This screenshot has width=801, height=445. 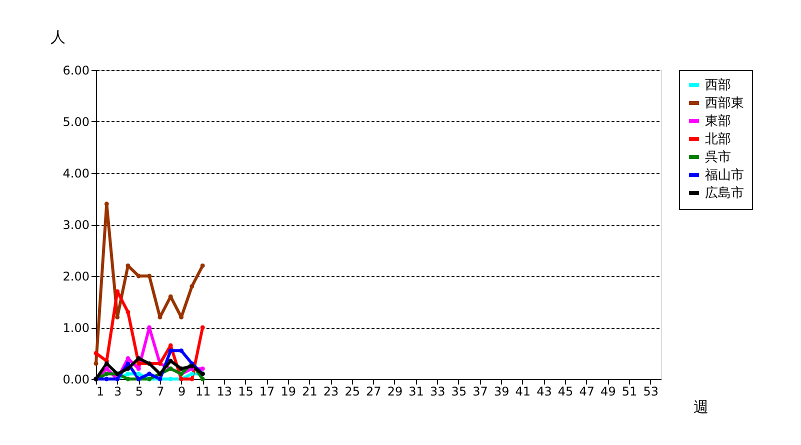 What do you see at coordinates (718, 157) in the screenshot?
I see `legend-label: 呉市` at bounding box center [718, 157].